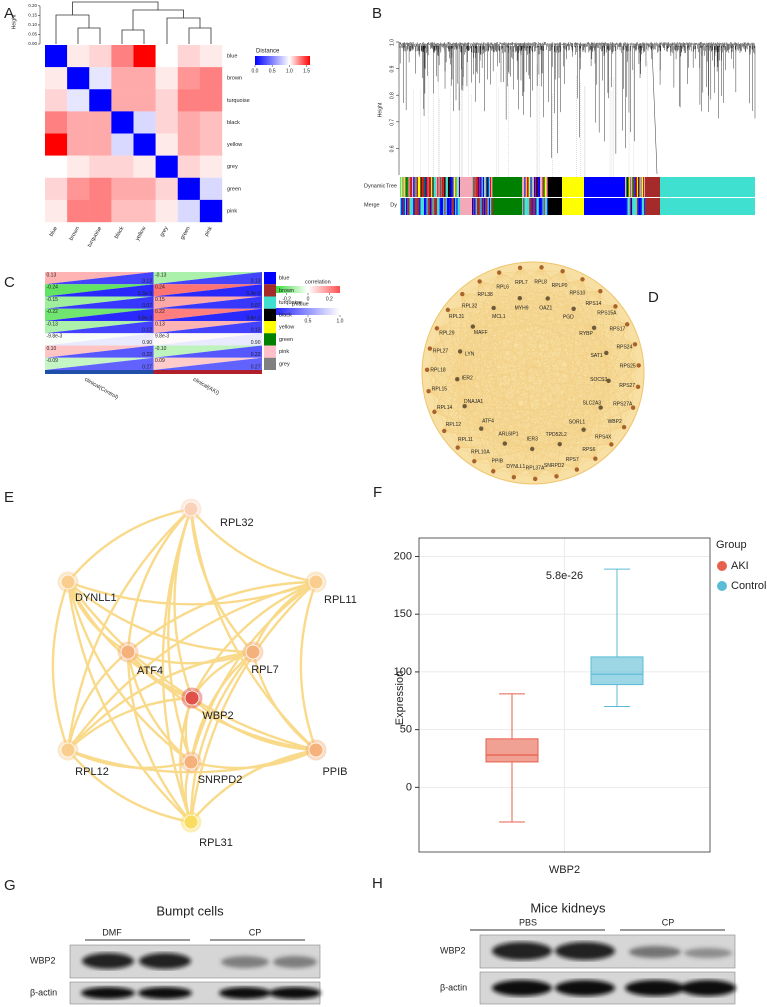 The height and width of the screenshot is (1007, 767). I want to click on column-label: pink, so click(209, 232).